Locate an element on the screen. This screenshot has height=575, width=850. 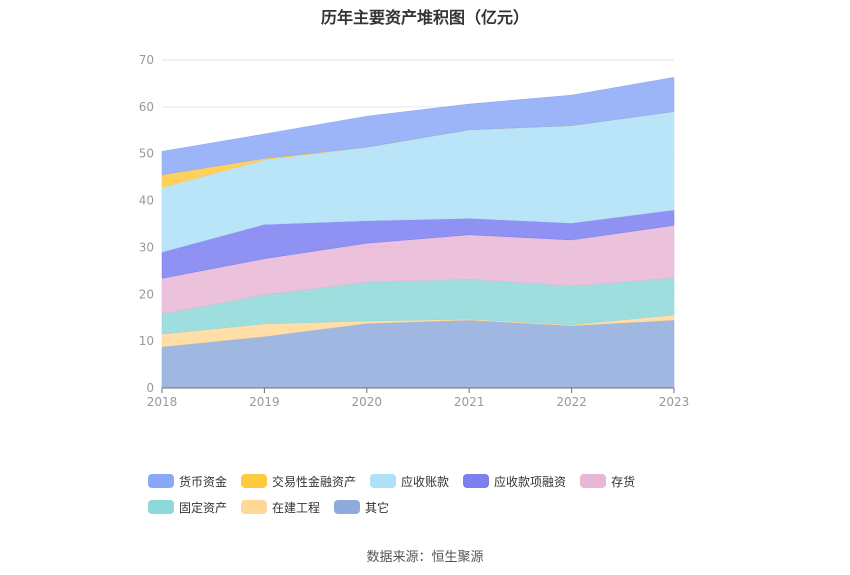
y-tick-label: 10 is located at coordinates (146, 341).